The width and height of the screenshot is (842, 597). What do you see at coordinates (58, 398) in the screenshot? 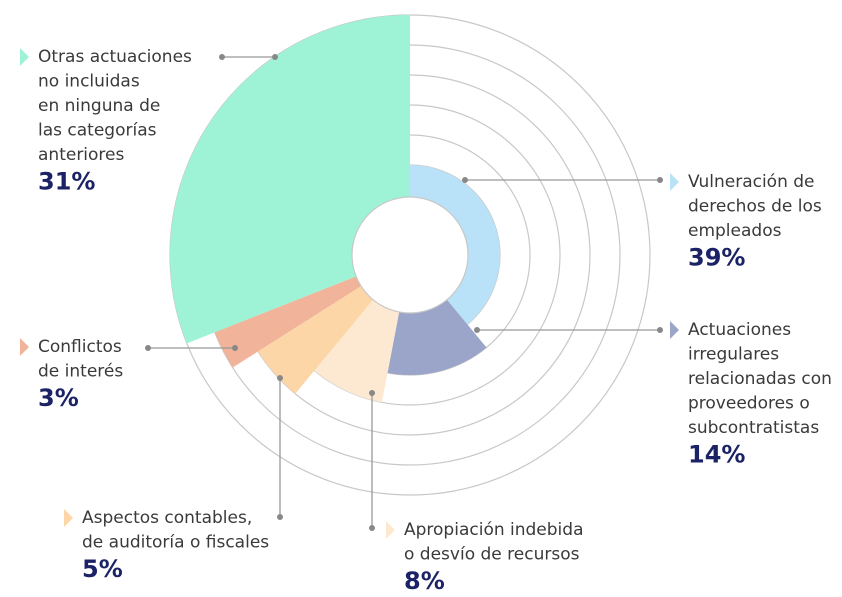
I see `value-label: 3%` at bounding box center [58, 398].